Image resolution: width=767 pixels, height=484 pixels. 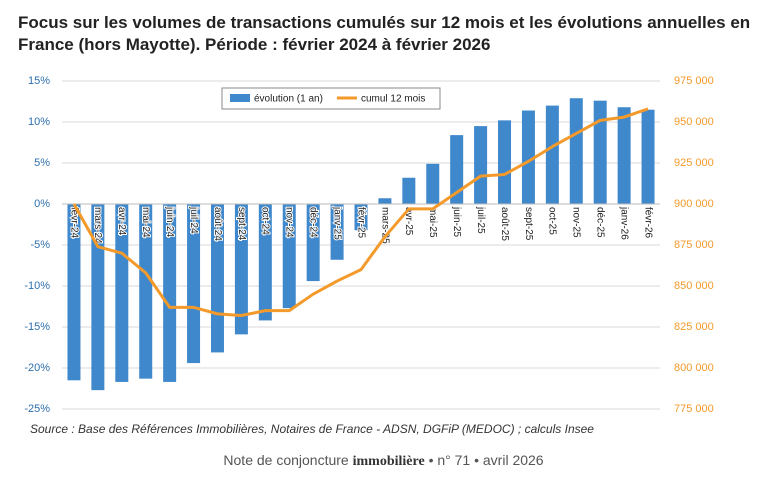 What do you see at coordinates (360, 223) in the screenshot?
I see `x-tick-label: févr-25` at bounding box center [360, 223].